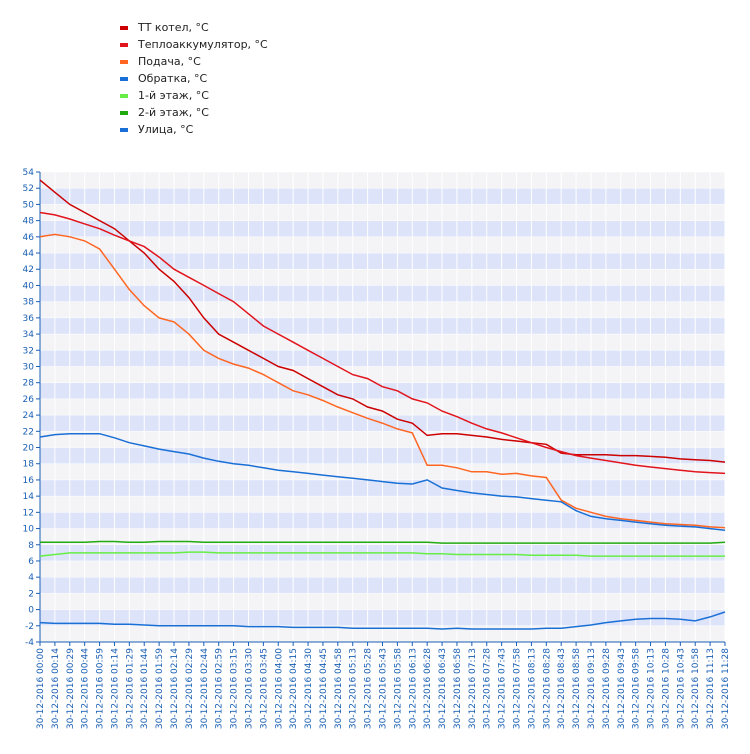 Image resolution: width=750 pixels, height=754 pixels. What do you see at coordinates (29, 286) in the screenshot?
I see `y-tick-label: 40` at bounding box center [29, 286].